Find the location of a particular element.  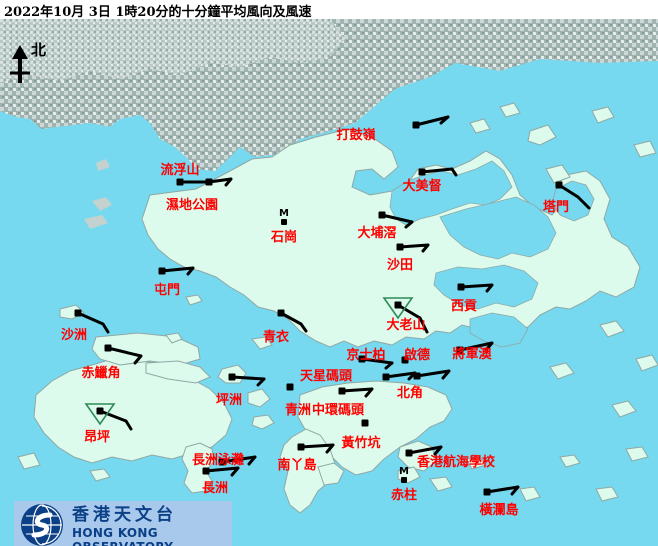

station-label: 昂坪 is located at coordinates (97, 437).